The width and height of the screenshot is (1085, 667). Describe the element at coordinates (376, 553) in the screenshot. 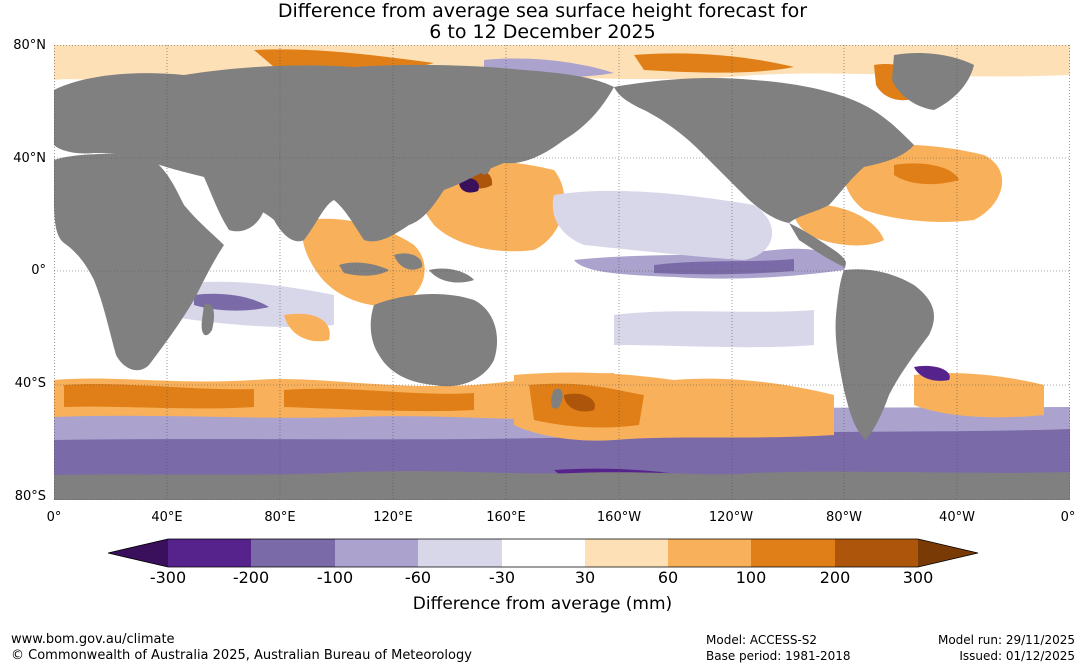

I see `colorbar-segment-minus100-minus60` at that location.